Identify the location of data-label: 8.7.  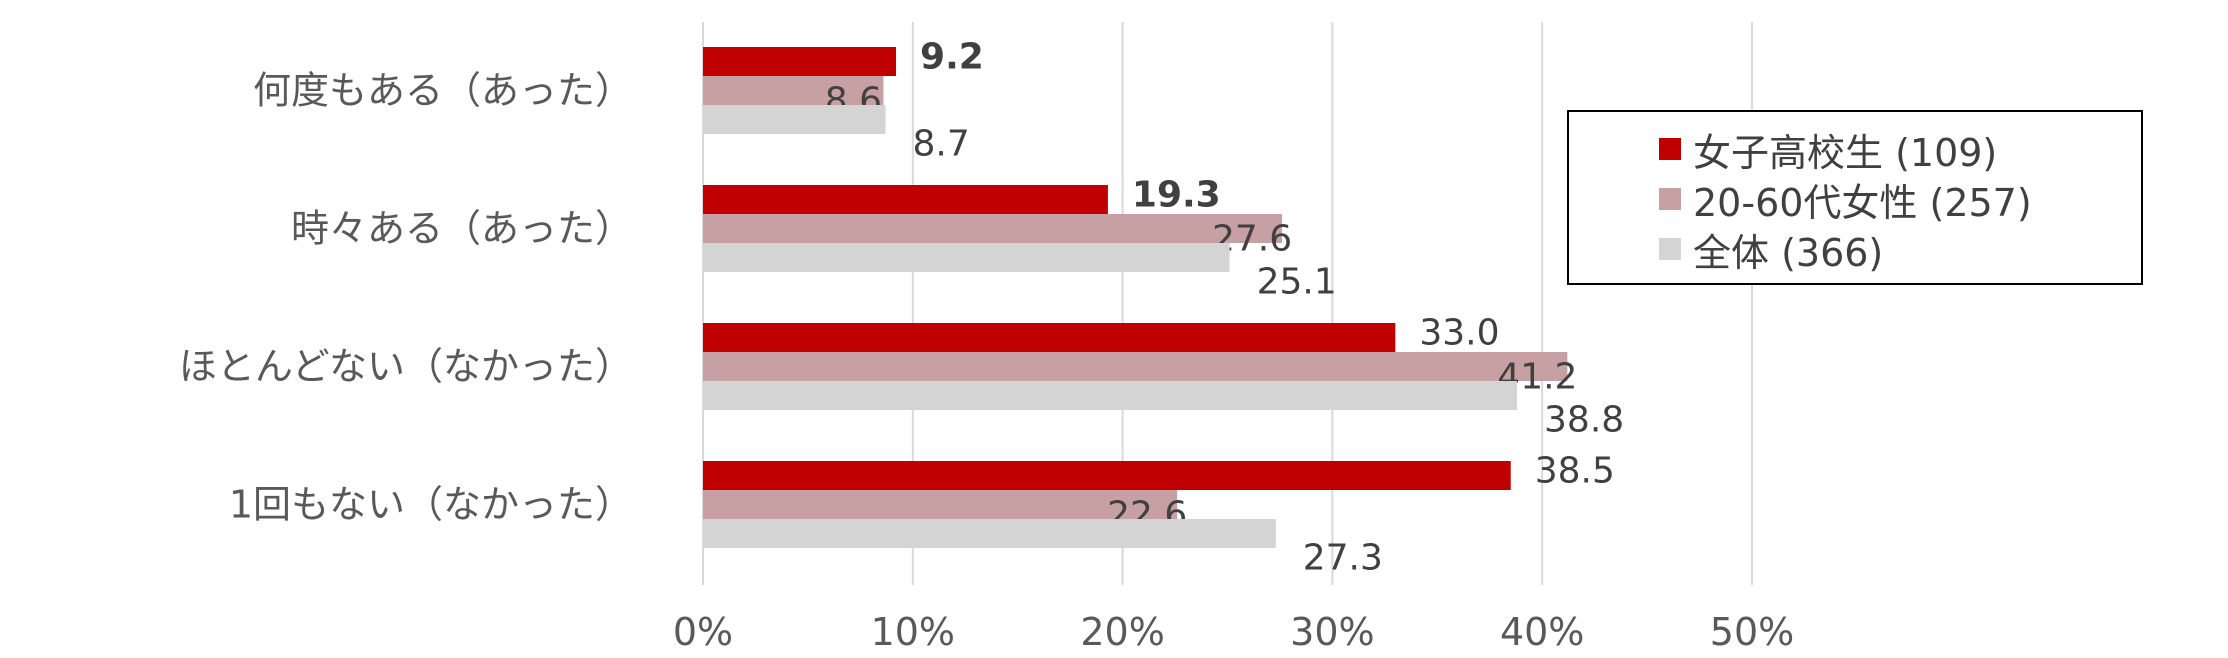
(941, 144).